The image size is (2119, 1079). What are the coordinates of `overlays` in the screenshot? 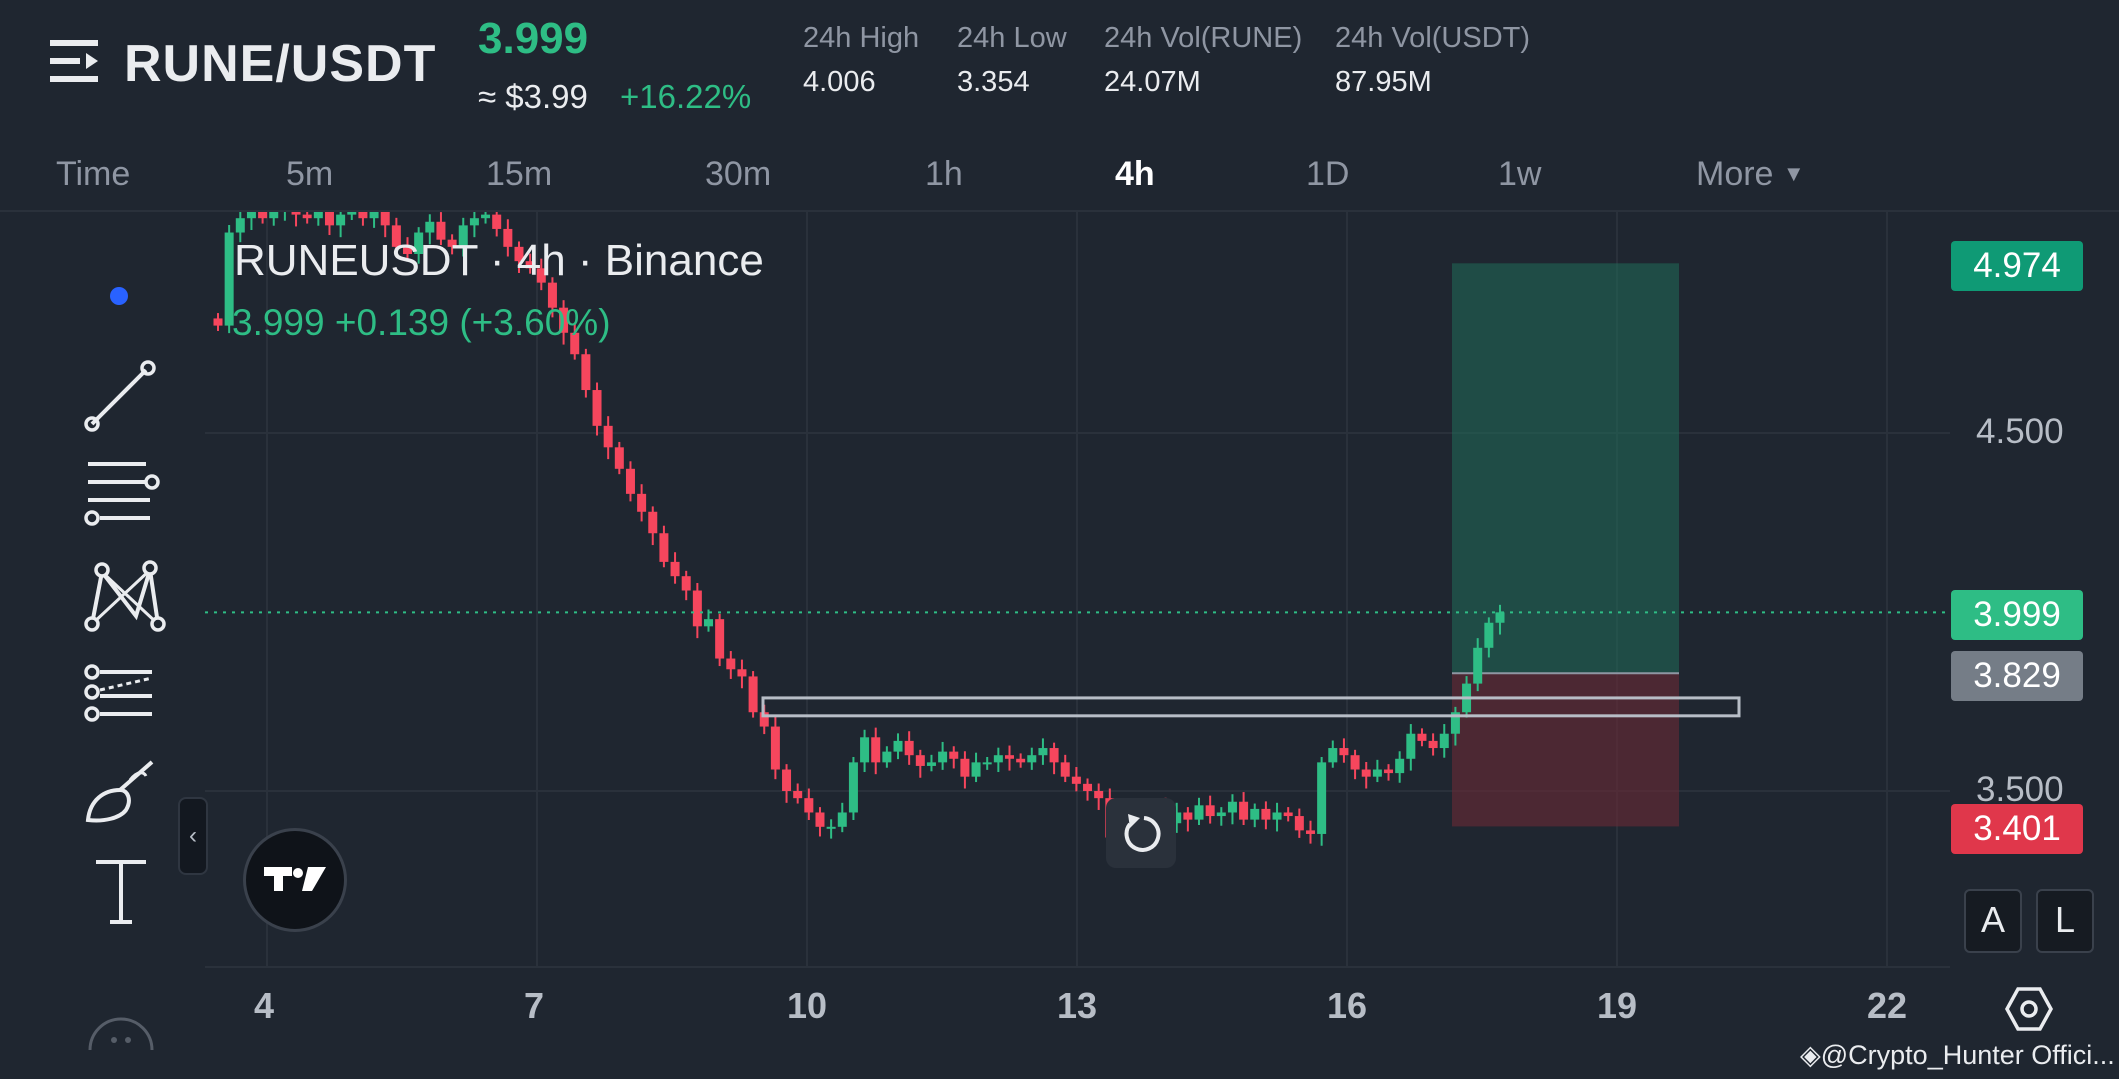 It's located at (1077, 664).